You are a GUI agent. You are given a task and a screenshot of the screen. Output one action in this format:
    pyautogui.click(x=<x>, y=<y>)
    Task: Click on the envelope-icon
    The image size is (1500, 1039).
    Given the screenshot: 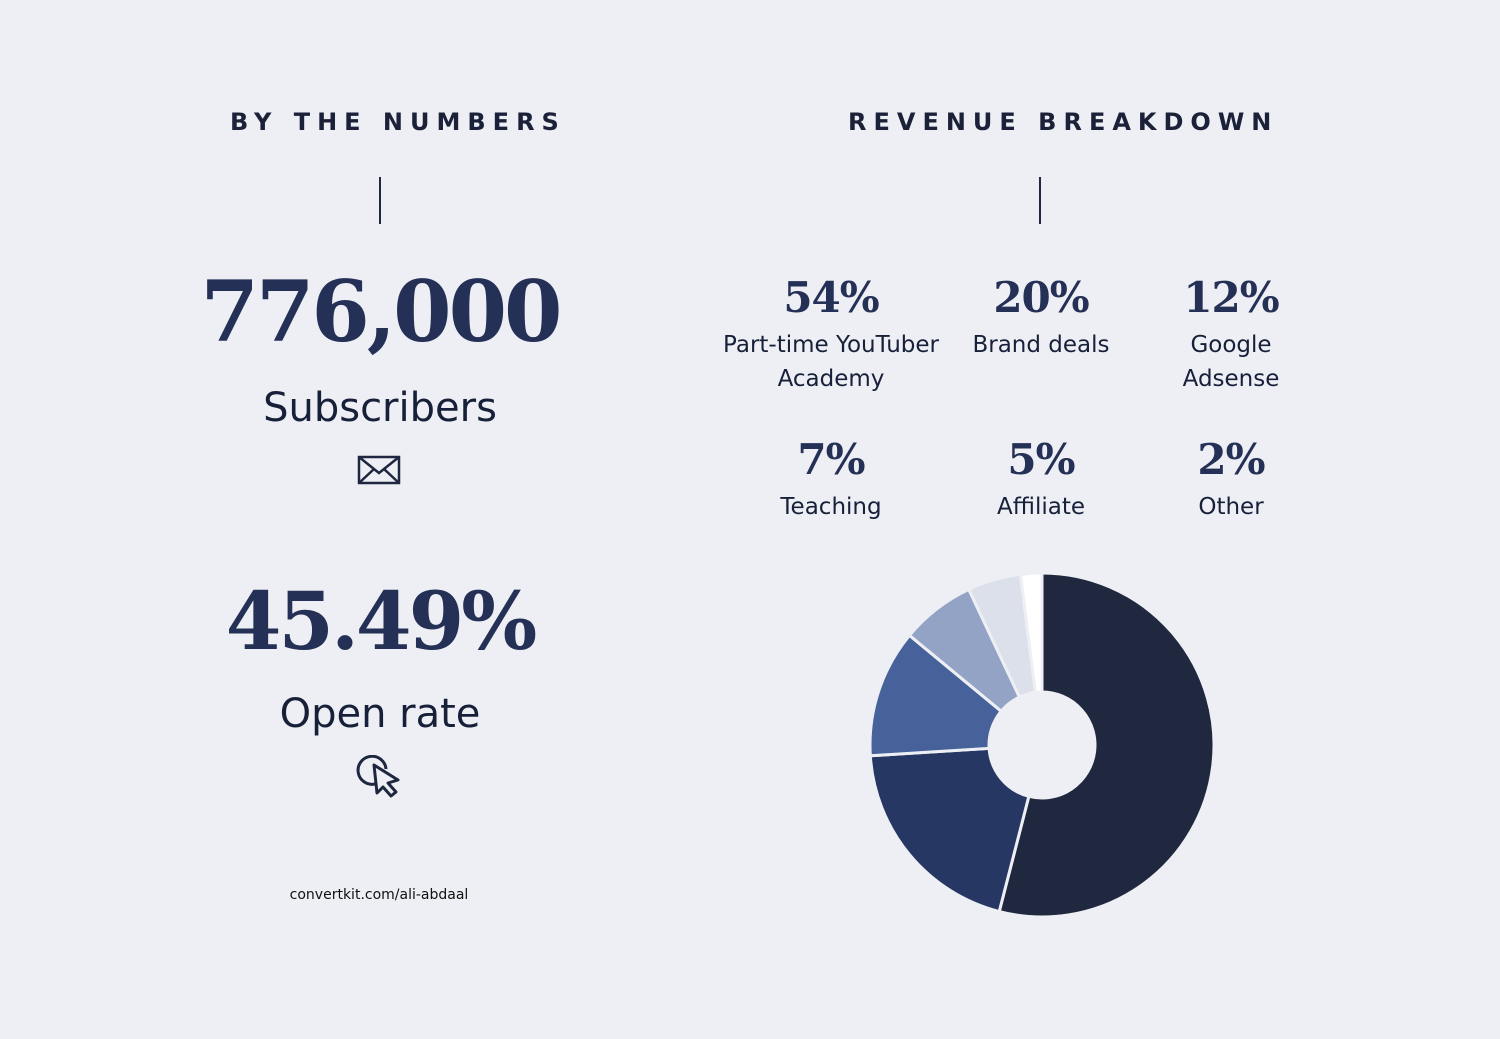 What is the action you would take?
    pyautogui.click(x=379, y=472)
    